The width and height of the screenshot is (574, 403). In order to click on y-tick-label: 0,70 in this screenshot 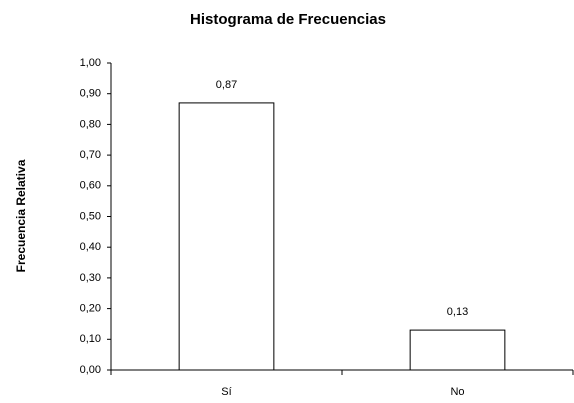, I will do `click(90, 155)`.